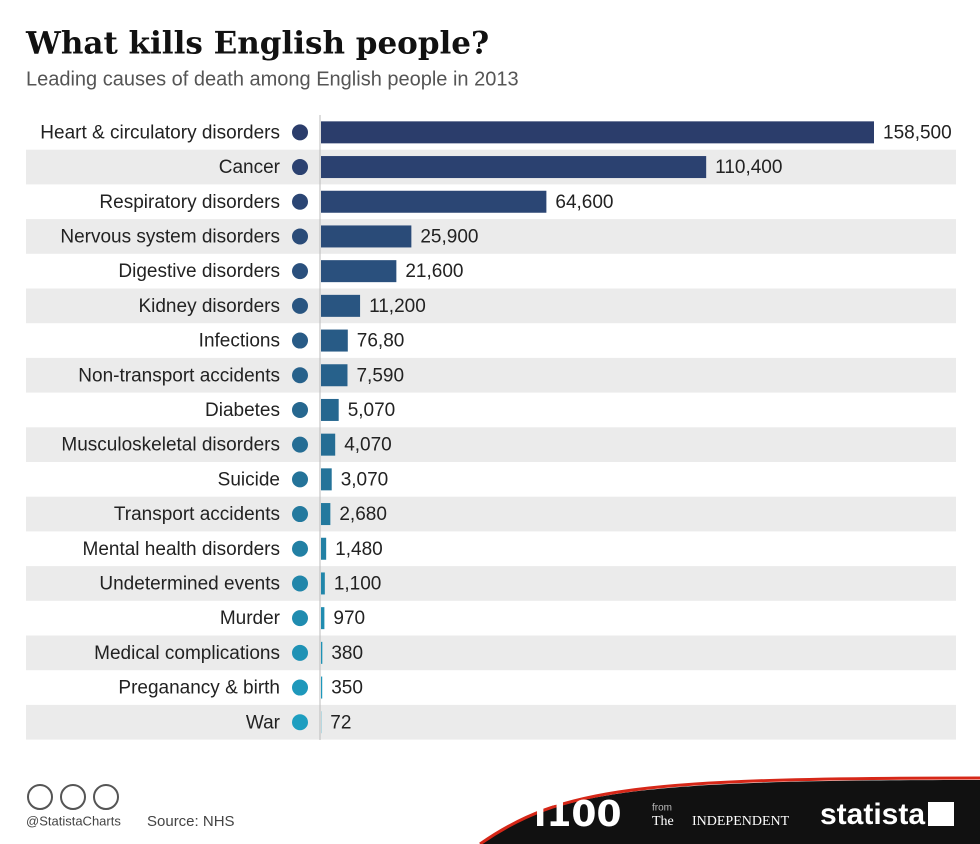 Image resolution: width=980 pixels, height=844 pixels. Describe the element at coordinates (199, 271) in the screenshot. I see `category-label: Digestive disorders` at that location.